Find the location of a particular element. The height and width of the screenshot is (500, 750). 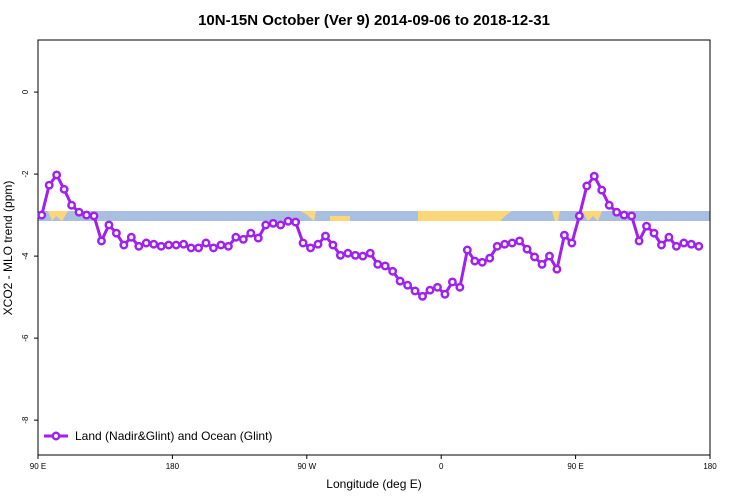

x-tick-label: 90 W is located at coordinates (306, 466).